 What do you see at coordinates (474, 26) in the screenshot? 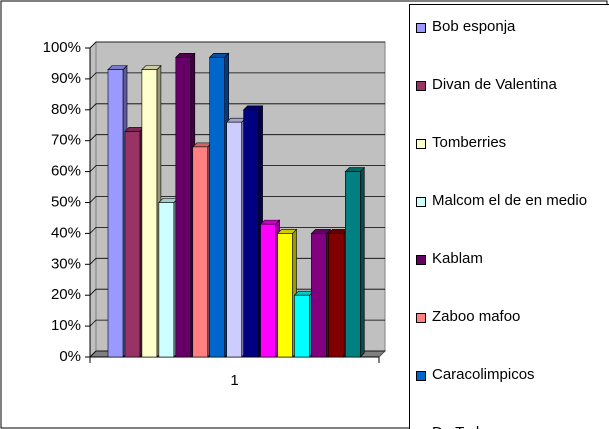
I see `legend-label: Bob esponja` at bounding box center [474, 26].